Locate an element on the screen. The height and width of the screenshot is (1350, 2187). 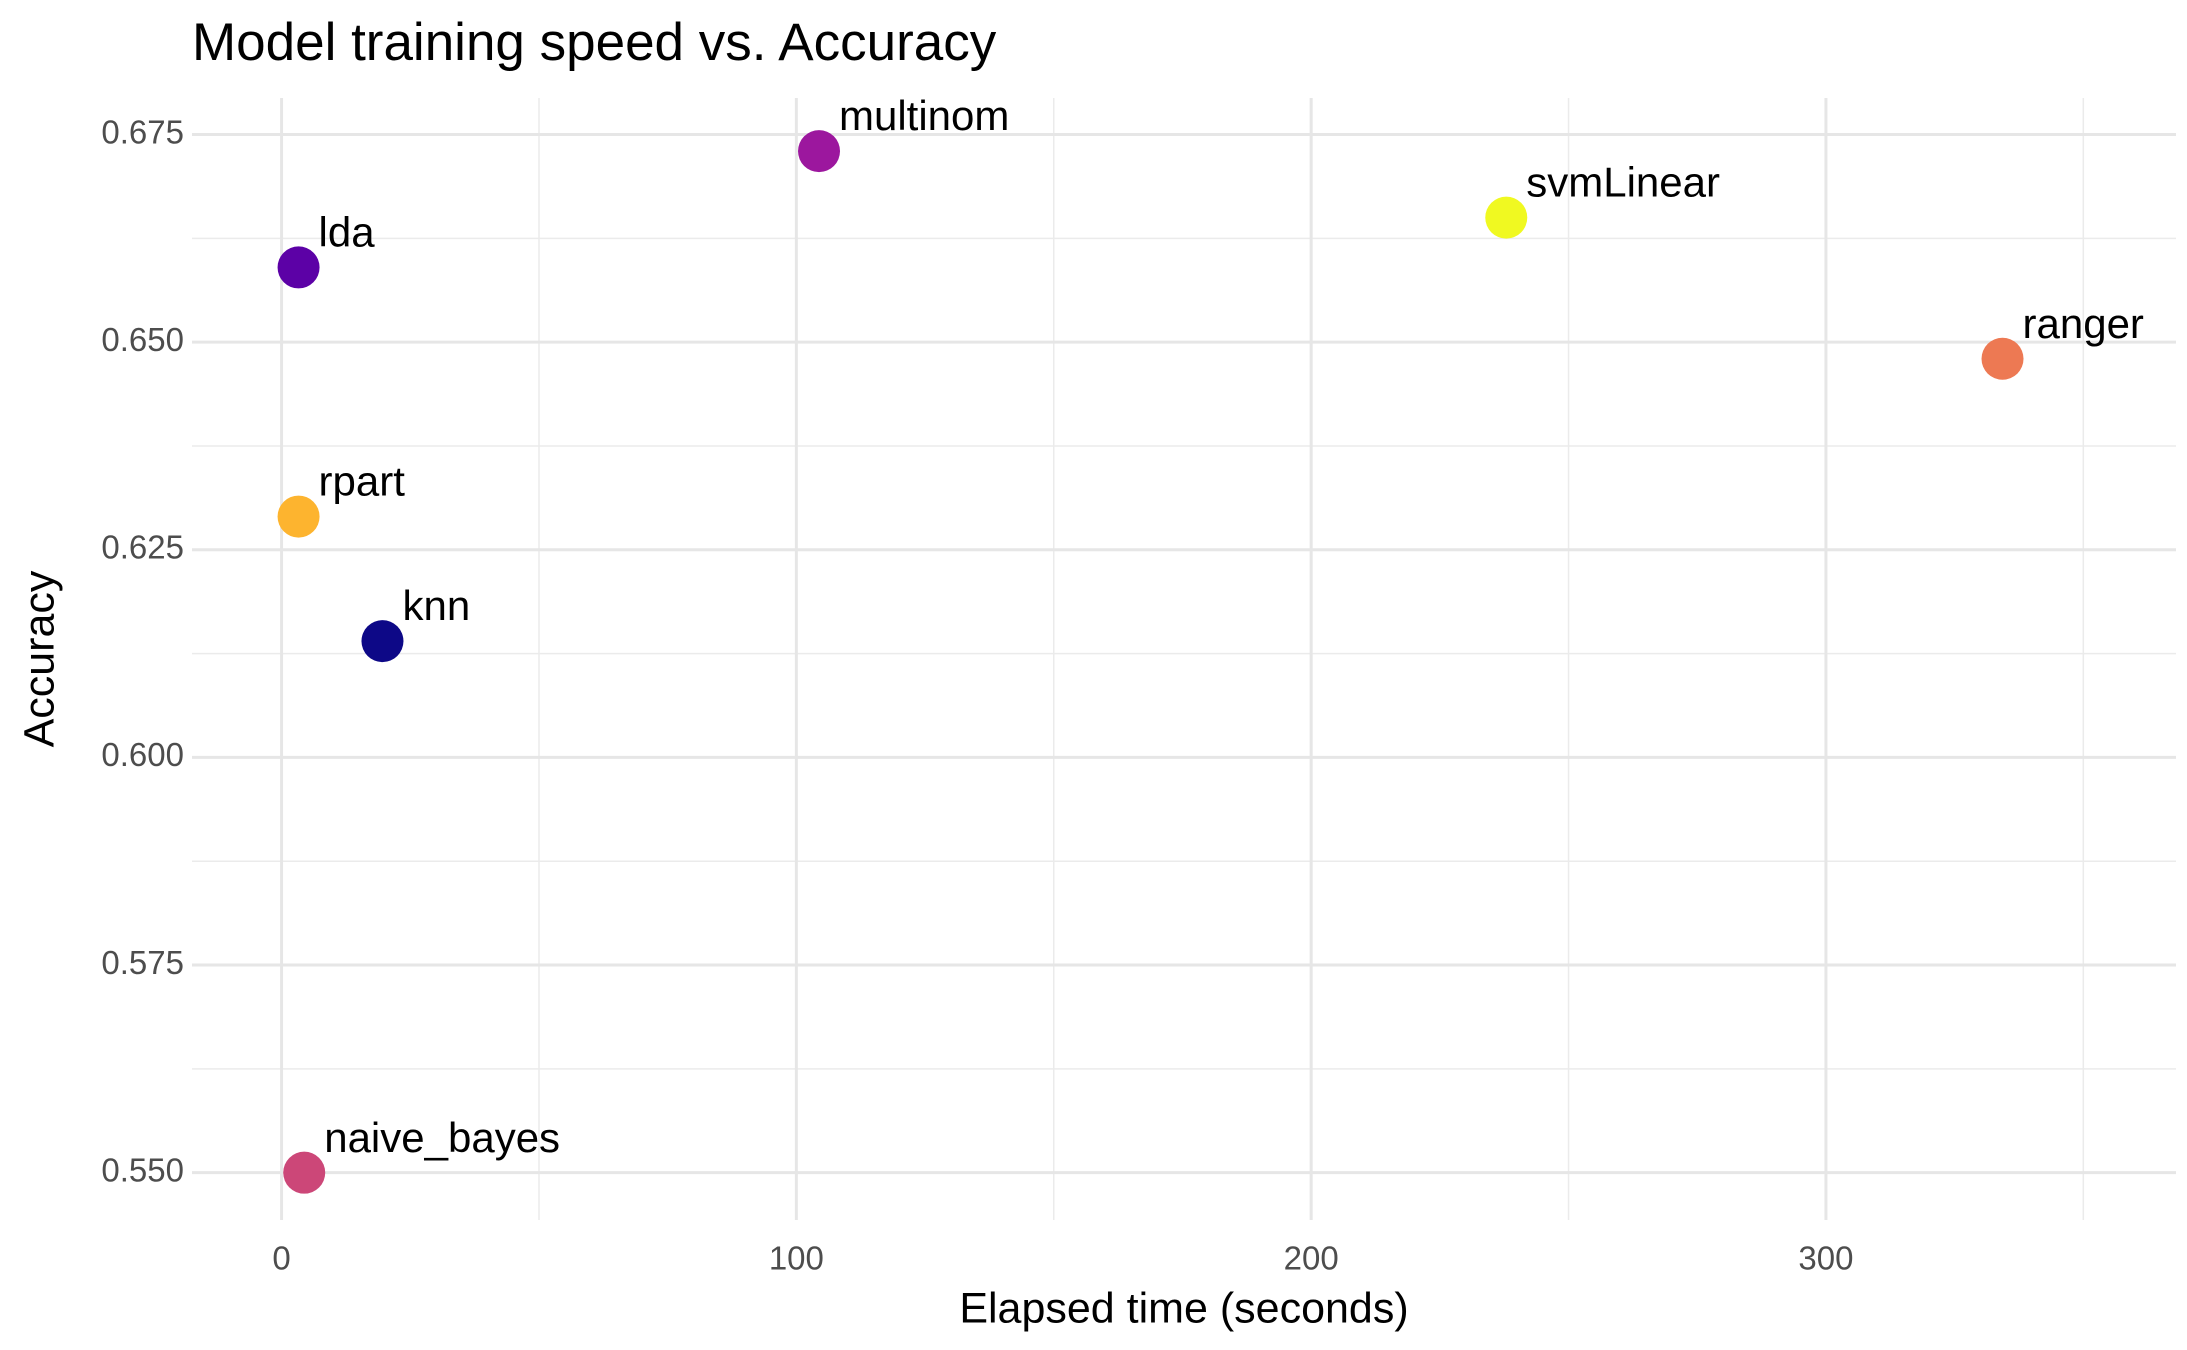
y-tick-label: 0.575 is located at coordinates (142, 962).